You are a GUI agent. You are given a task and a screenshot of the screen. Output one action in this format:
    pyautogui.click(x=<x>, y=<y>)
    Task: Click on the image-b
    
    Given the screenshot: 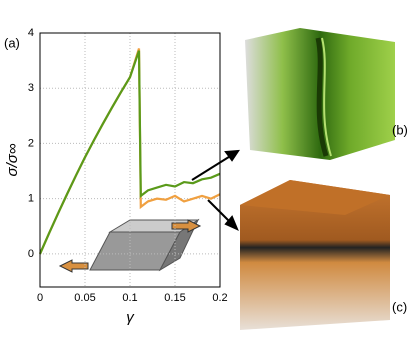 What is the action you would take?
    pyautogui.click(x=320, y=94)
    